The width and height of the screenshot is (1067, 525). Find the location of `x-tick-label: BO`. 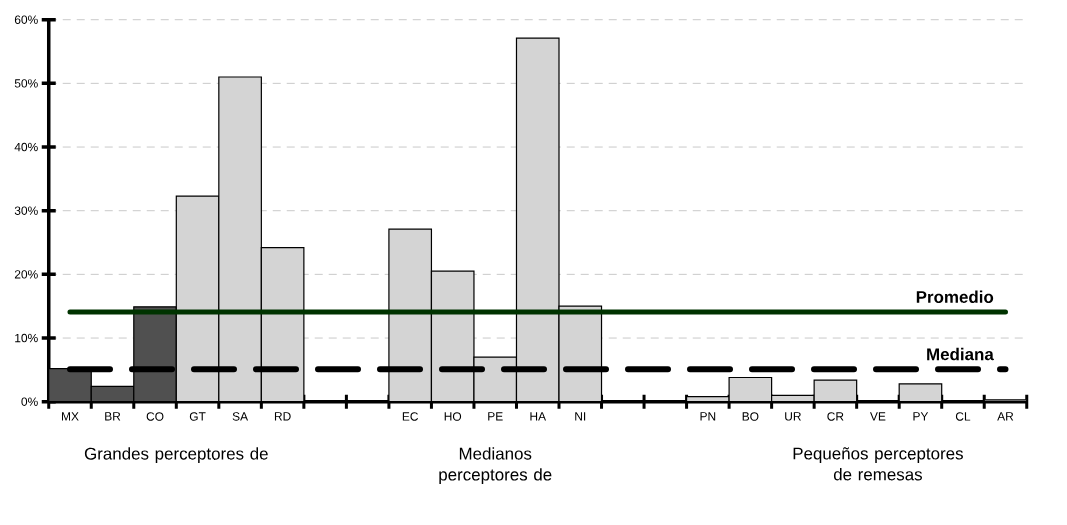

x-tick-label: BO is located at coordinates (750, 416).